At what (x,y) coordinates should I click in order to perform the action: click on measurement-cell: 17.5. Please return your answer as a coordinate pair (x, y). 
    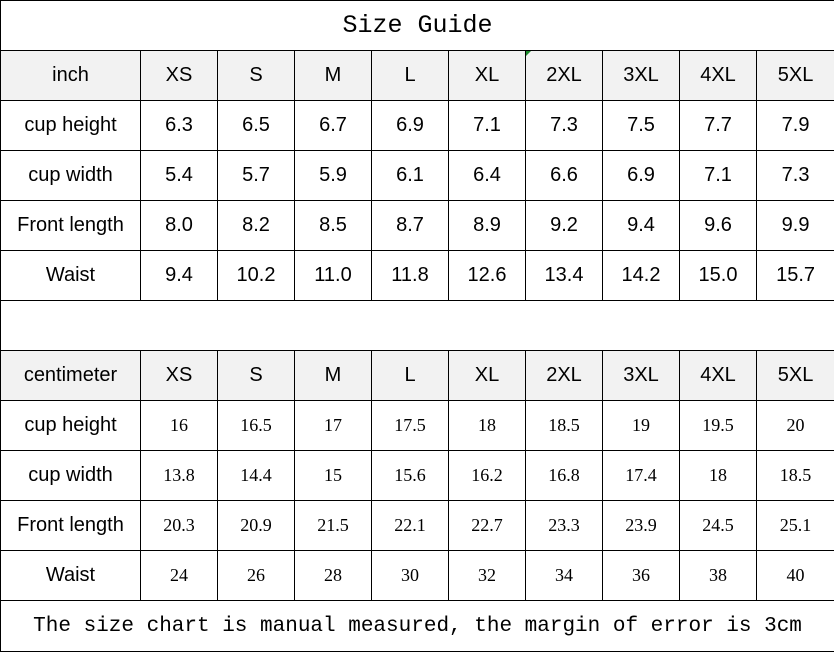
    Looking at the image, I should click on (410, 425).